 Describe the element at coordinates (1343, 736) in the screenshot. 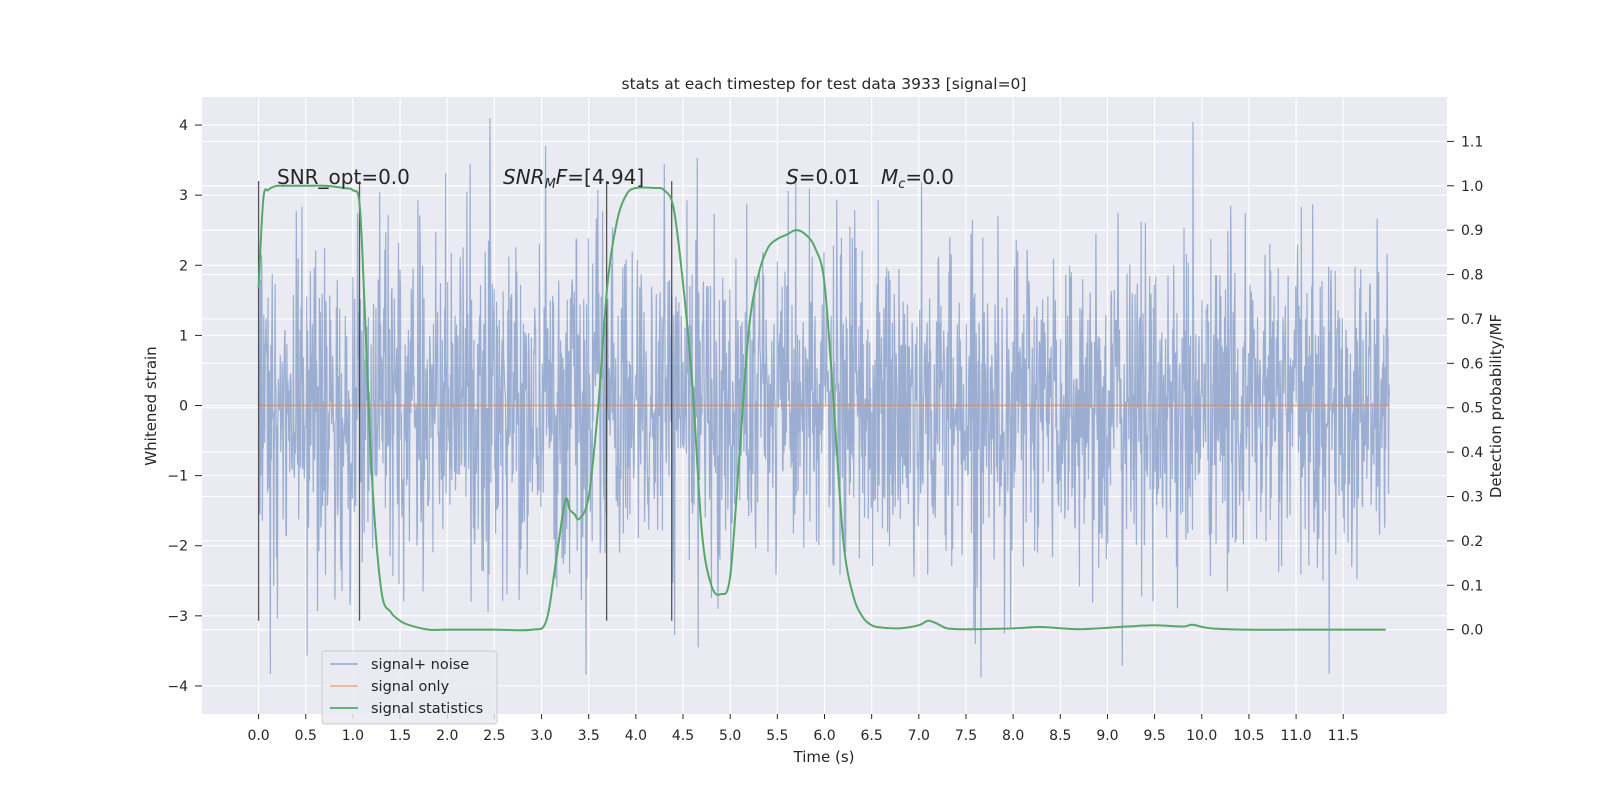

I see `x-tick-label: 11.5` at that location.